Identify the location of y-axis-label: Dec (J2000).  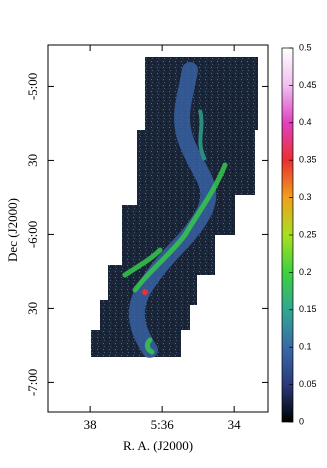
(12, 230).